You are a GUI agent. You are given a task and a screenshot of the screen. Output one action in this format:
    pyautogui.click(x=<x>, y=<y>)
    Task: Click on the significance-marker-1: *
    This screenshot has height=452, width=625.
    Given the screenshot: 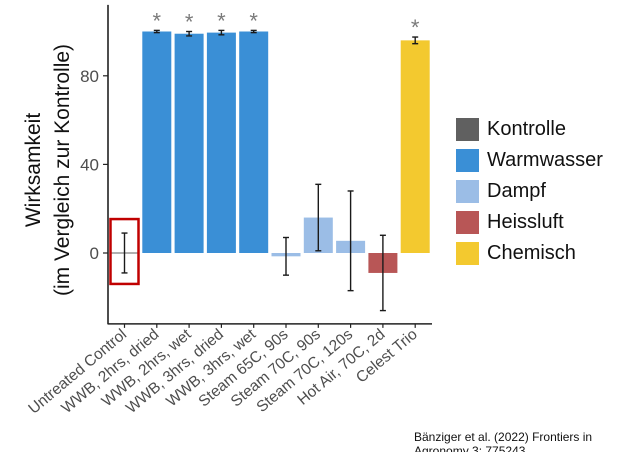 What is the action you would take?
    pyautogui.click(x=157, y=20)
    